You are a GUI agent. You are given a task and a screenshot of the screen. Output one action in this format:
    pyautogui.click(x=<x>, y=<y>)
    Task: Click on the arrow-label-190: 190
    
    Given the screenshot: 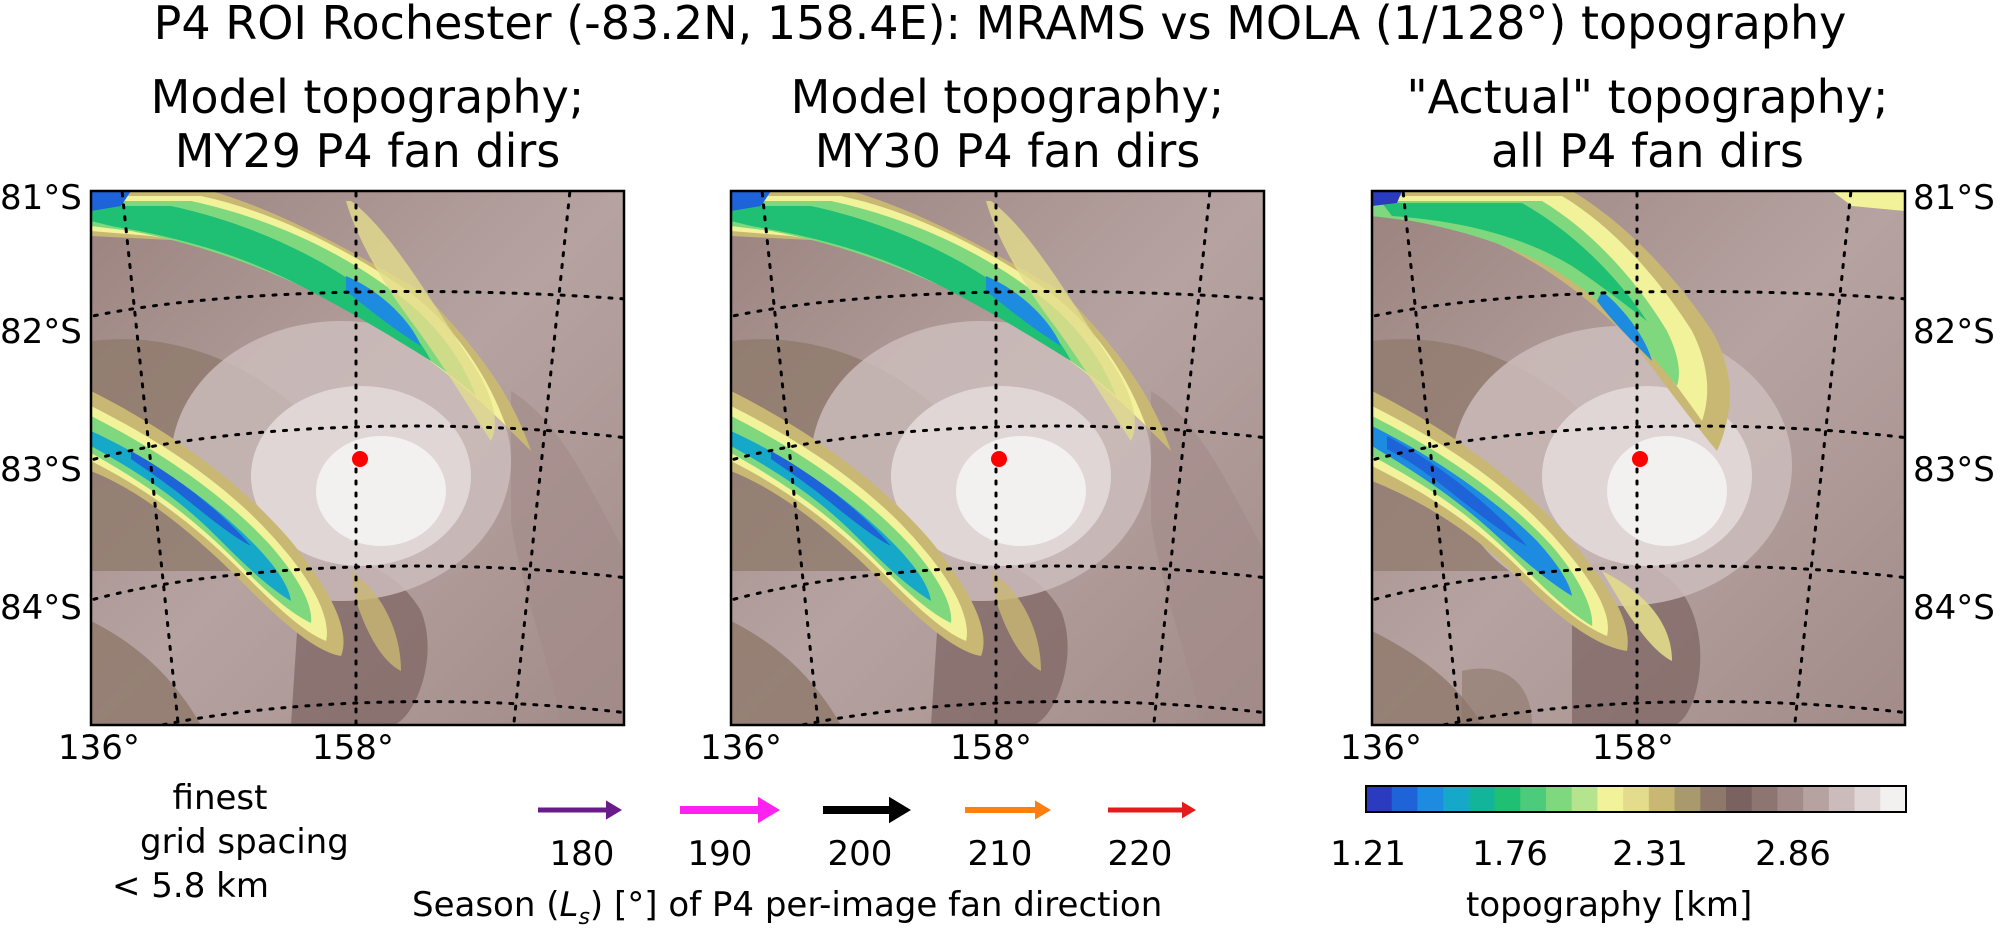 What is the action you would take?
    pyautogui.click(x=720, y=854)
    